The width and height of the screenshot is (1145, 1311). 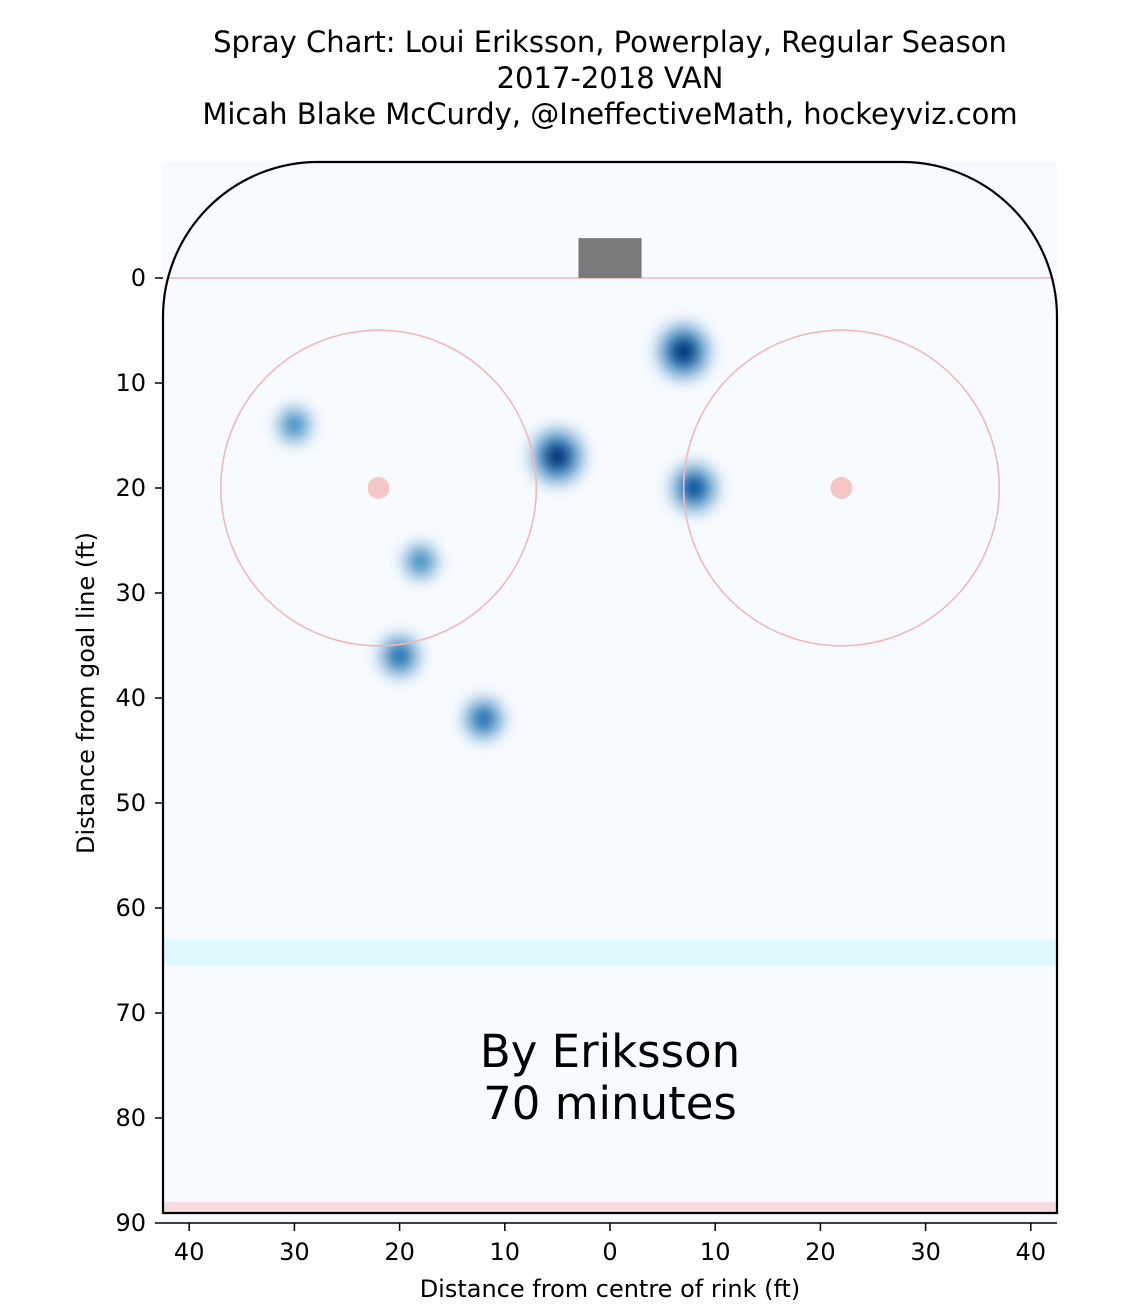 I want to click on y-tick-label: 40, so click(x=130, y=698).